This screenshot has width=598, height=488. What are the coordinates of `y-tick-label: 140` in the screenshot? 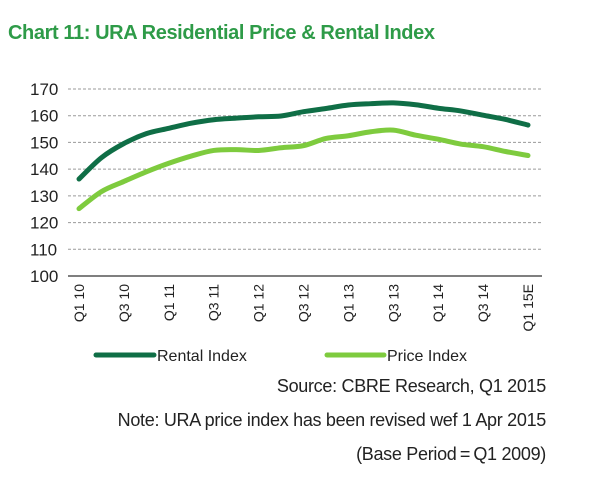 It's located at (44, 169).